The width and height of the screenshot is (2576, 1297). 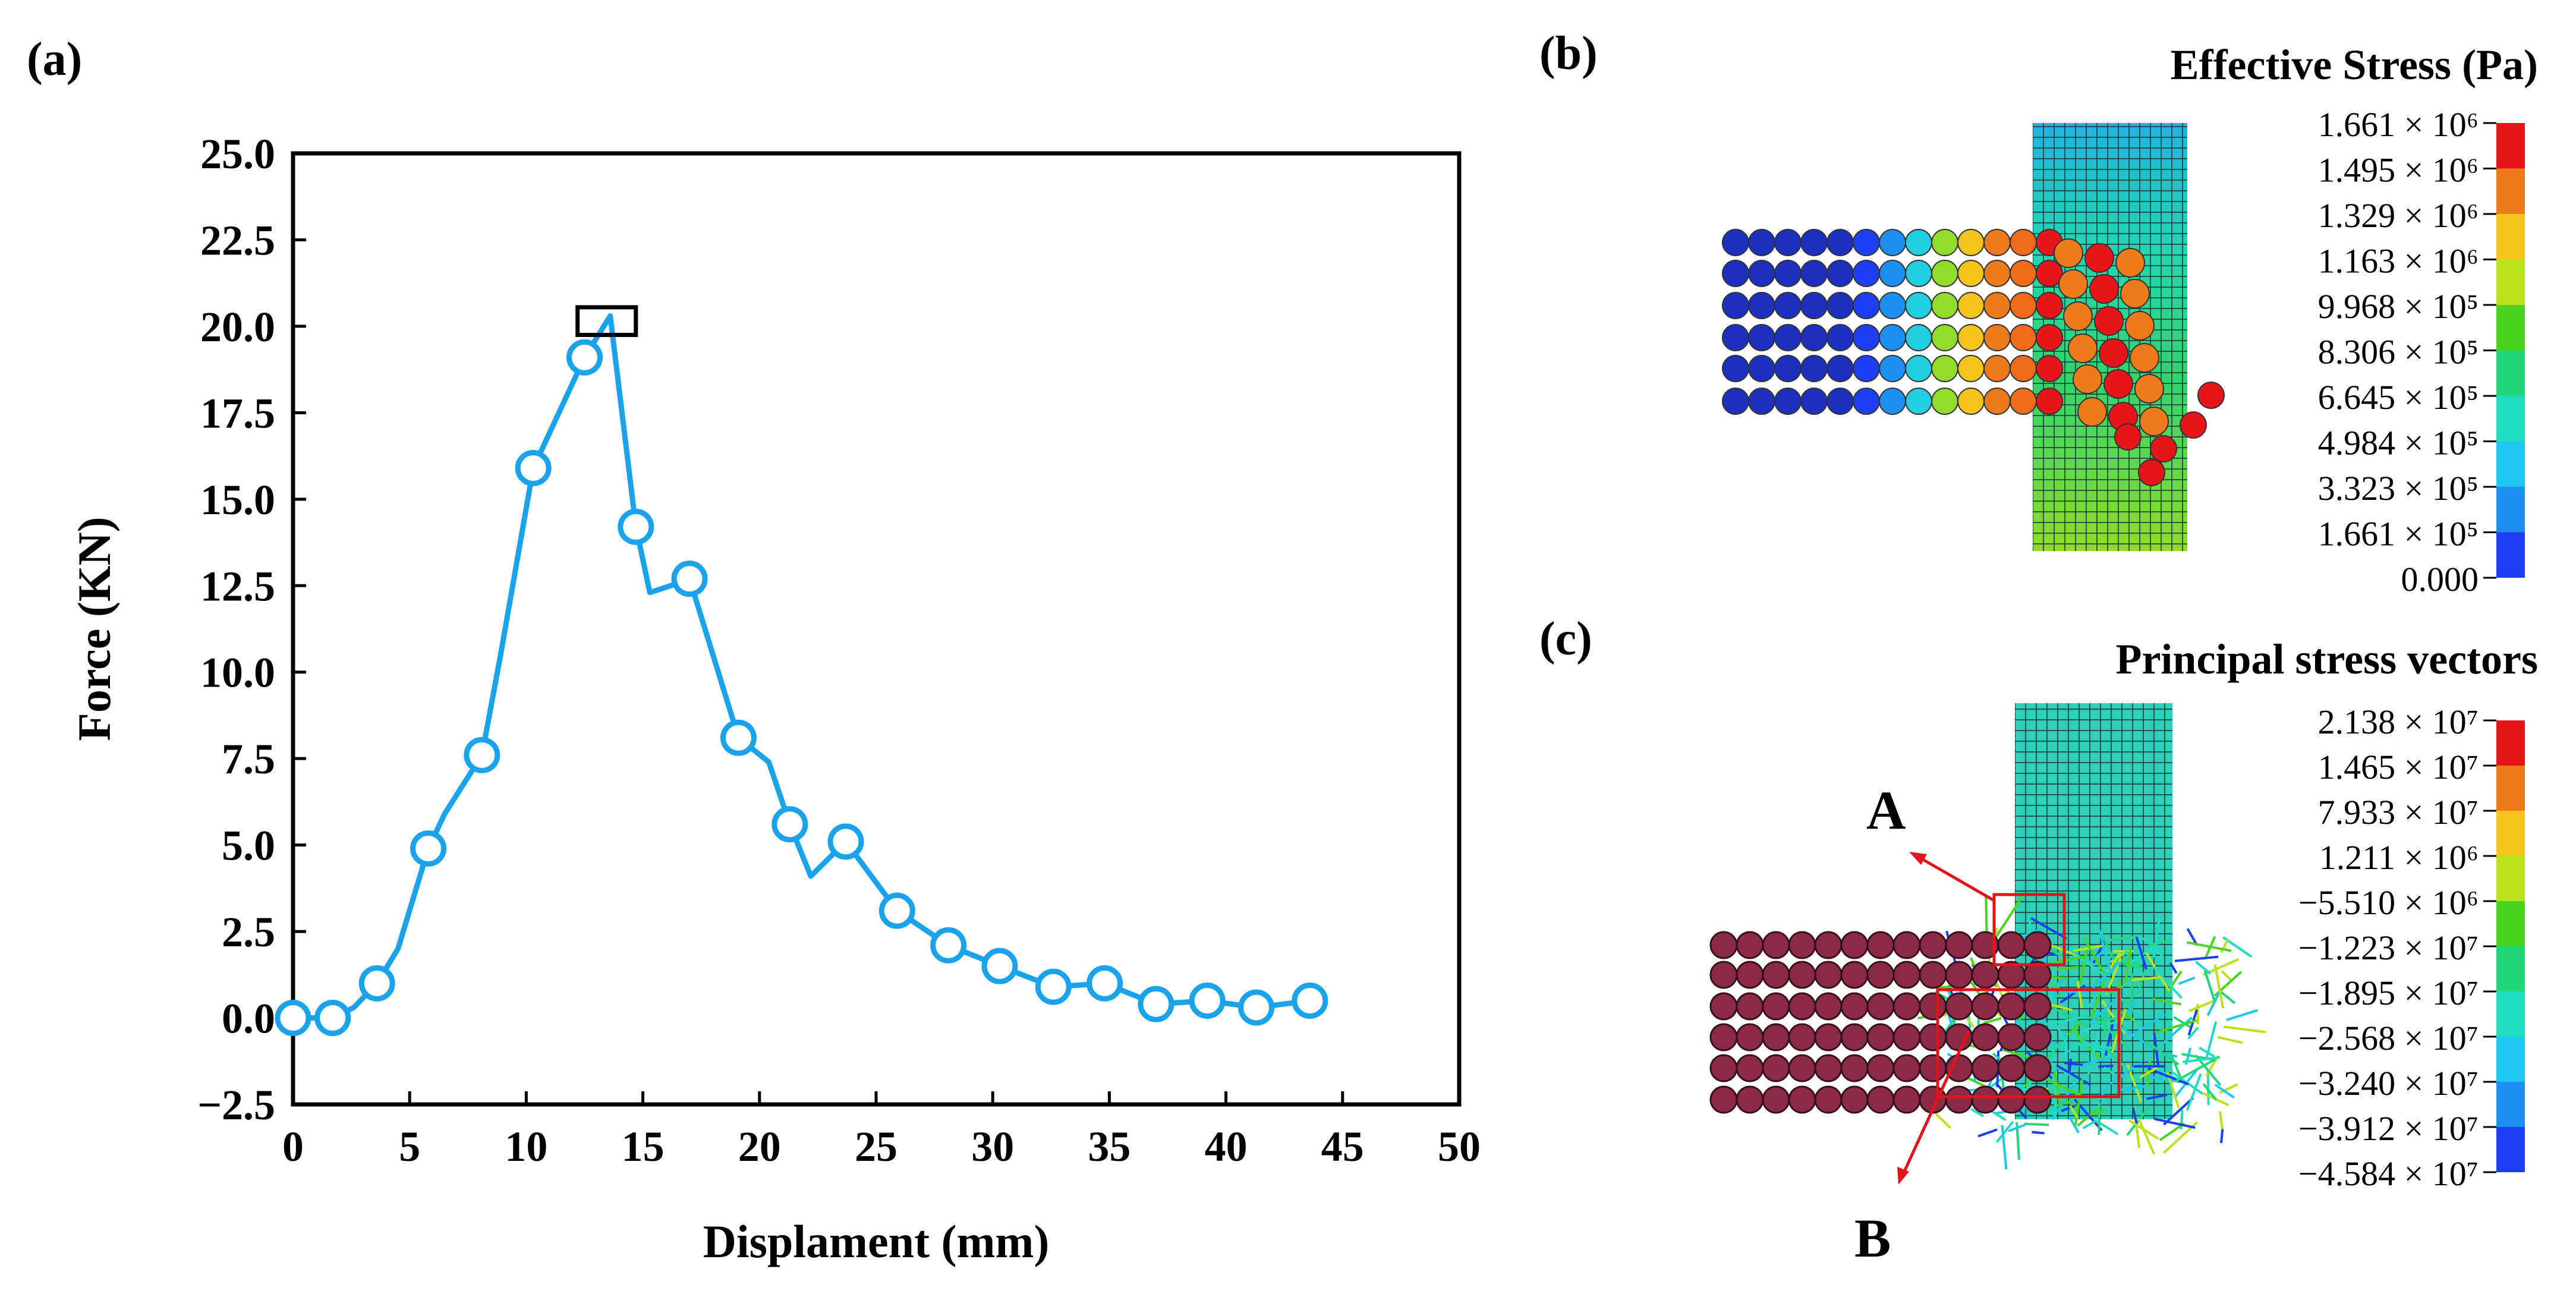 I want to click on x-tick-label: 35, so click(x=1109, y=1146).